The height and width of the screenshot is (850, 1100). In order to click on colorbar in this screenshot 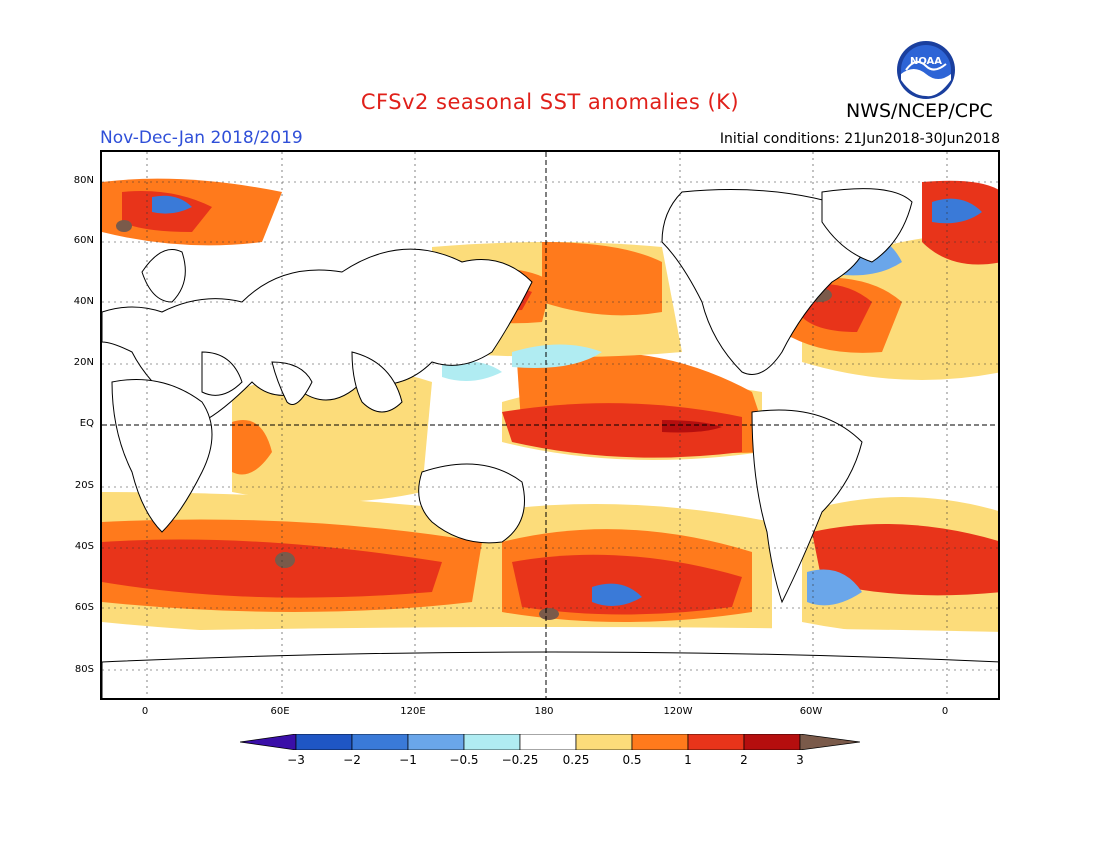, I will do `click(550, 742)`.